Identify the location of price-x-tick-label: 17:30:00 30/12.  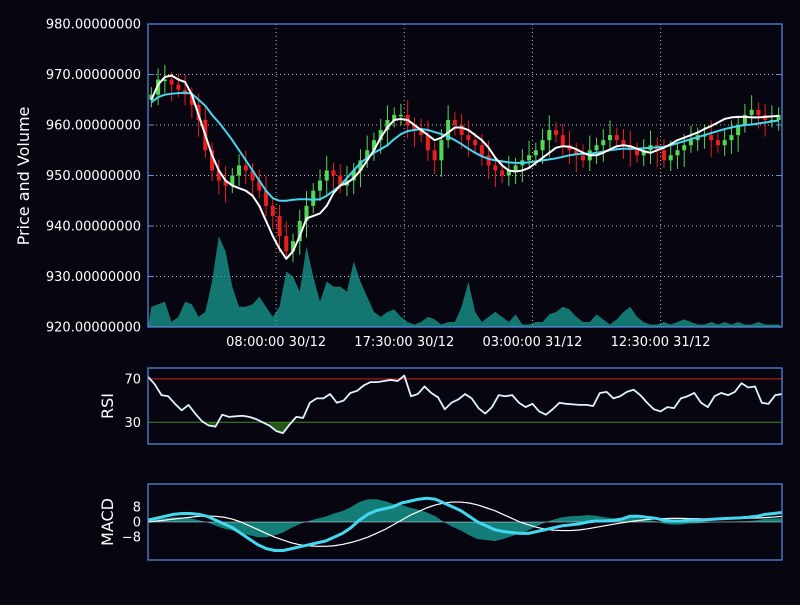
(404, 342).